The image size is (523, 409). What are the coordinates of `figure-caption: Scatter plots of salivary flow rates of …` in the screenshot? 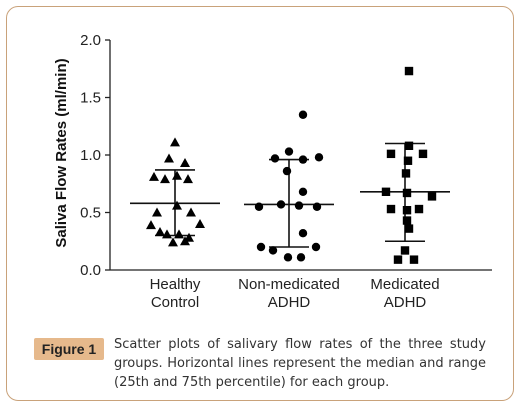 It's located at (300, 363).